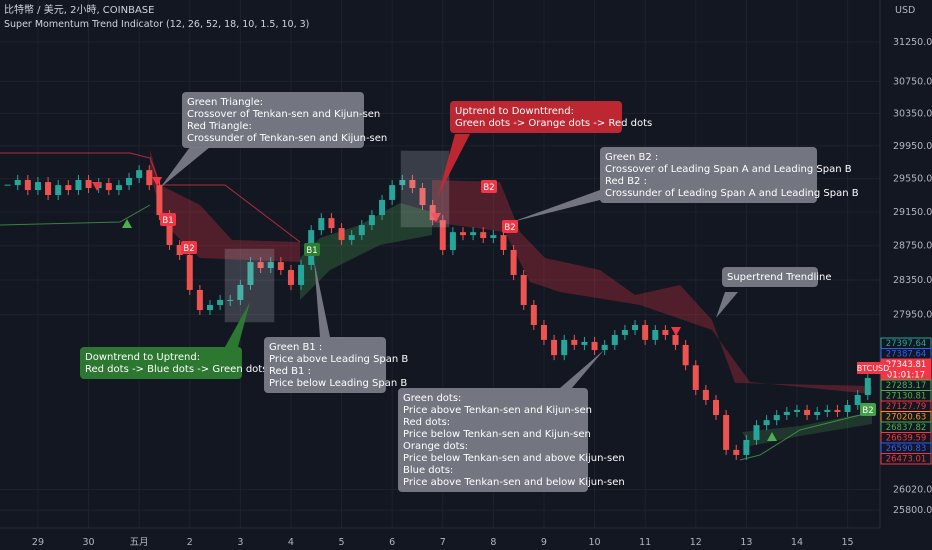  Describe the element at coordinates (443, 542) in the screenshot. I see `x-tick-label: 7` at that location.